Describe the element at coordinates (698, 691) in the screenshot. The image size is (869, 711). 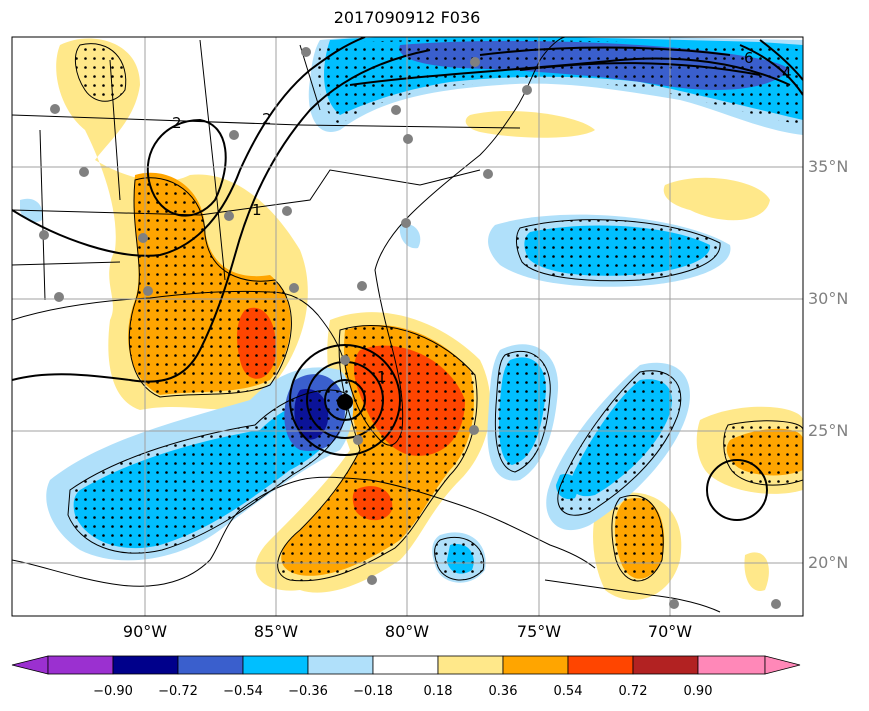
I see `colorbar-tick-label: 0.90` at that location.